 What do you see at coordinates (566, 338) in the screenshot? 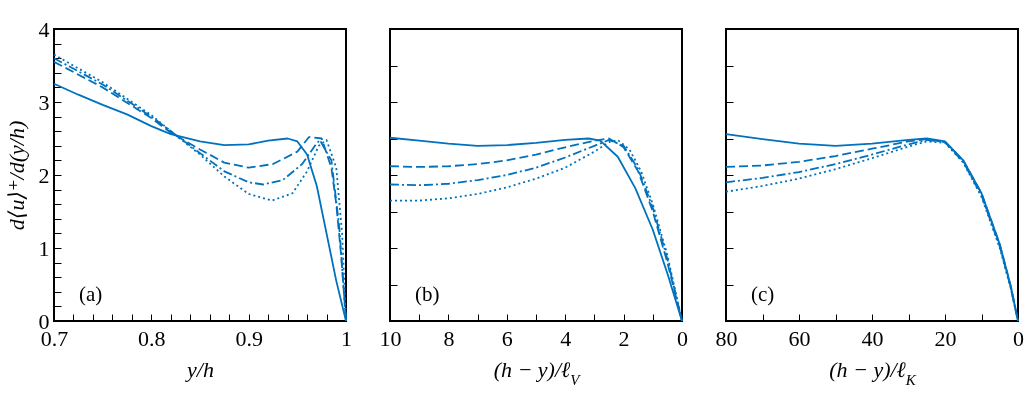
I see `x-tick-label: 4` at bounding box center [566, 338].